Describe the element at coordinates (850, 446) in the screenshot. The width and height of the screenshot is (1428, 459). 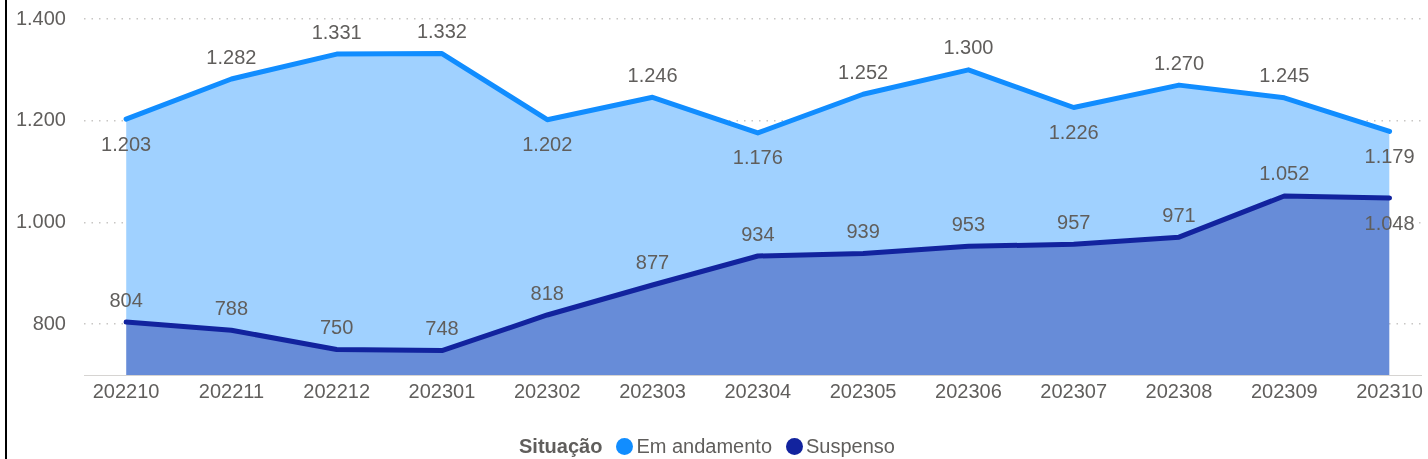
I see `legend-label: Suspenso` at that location.